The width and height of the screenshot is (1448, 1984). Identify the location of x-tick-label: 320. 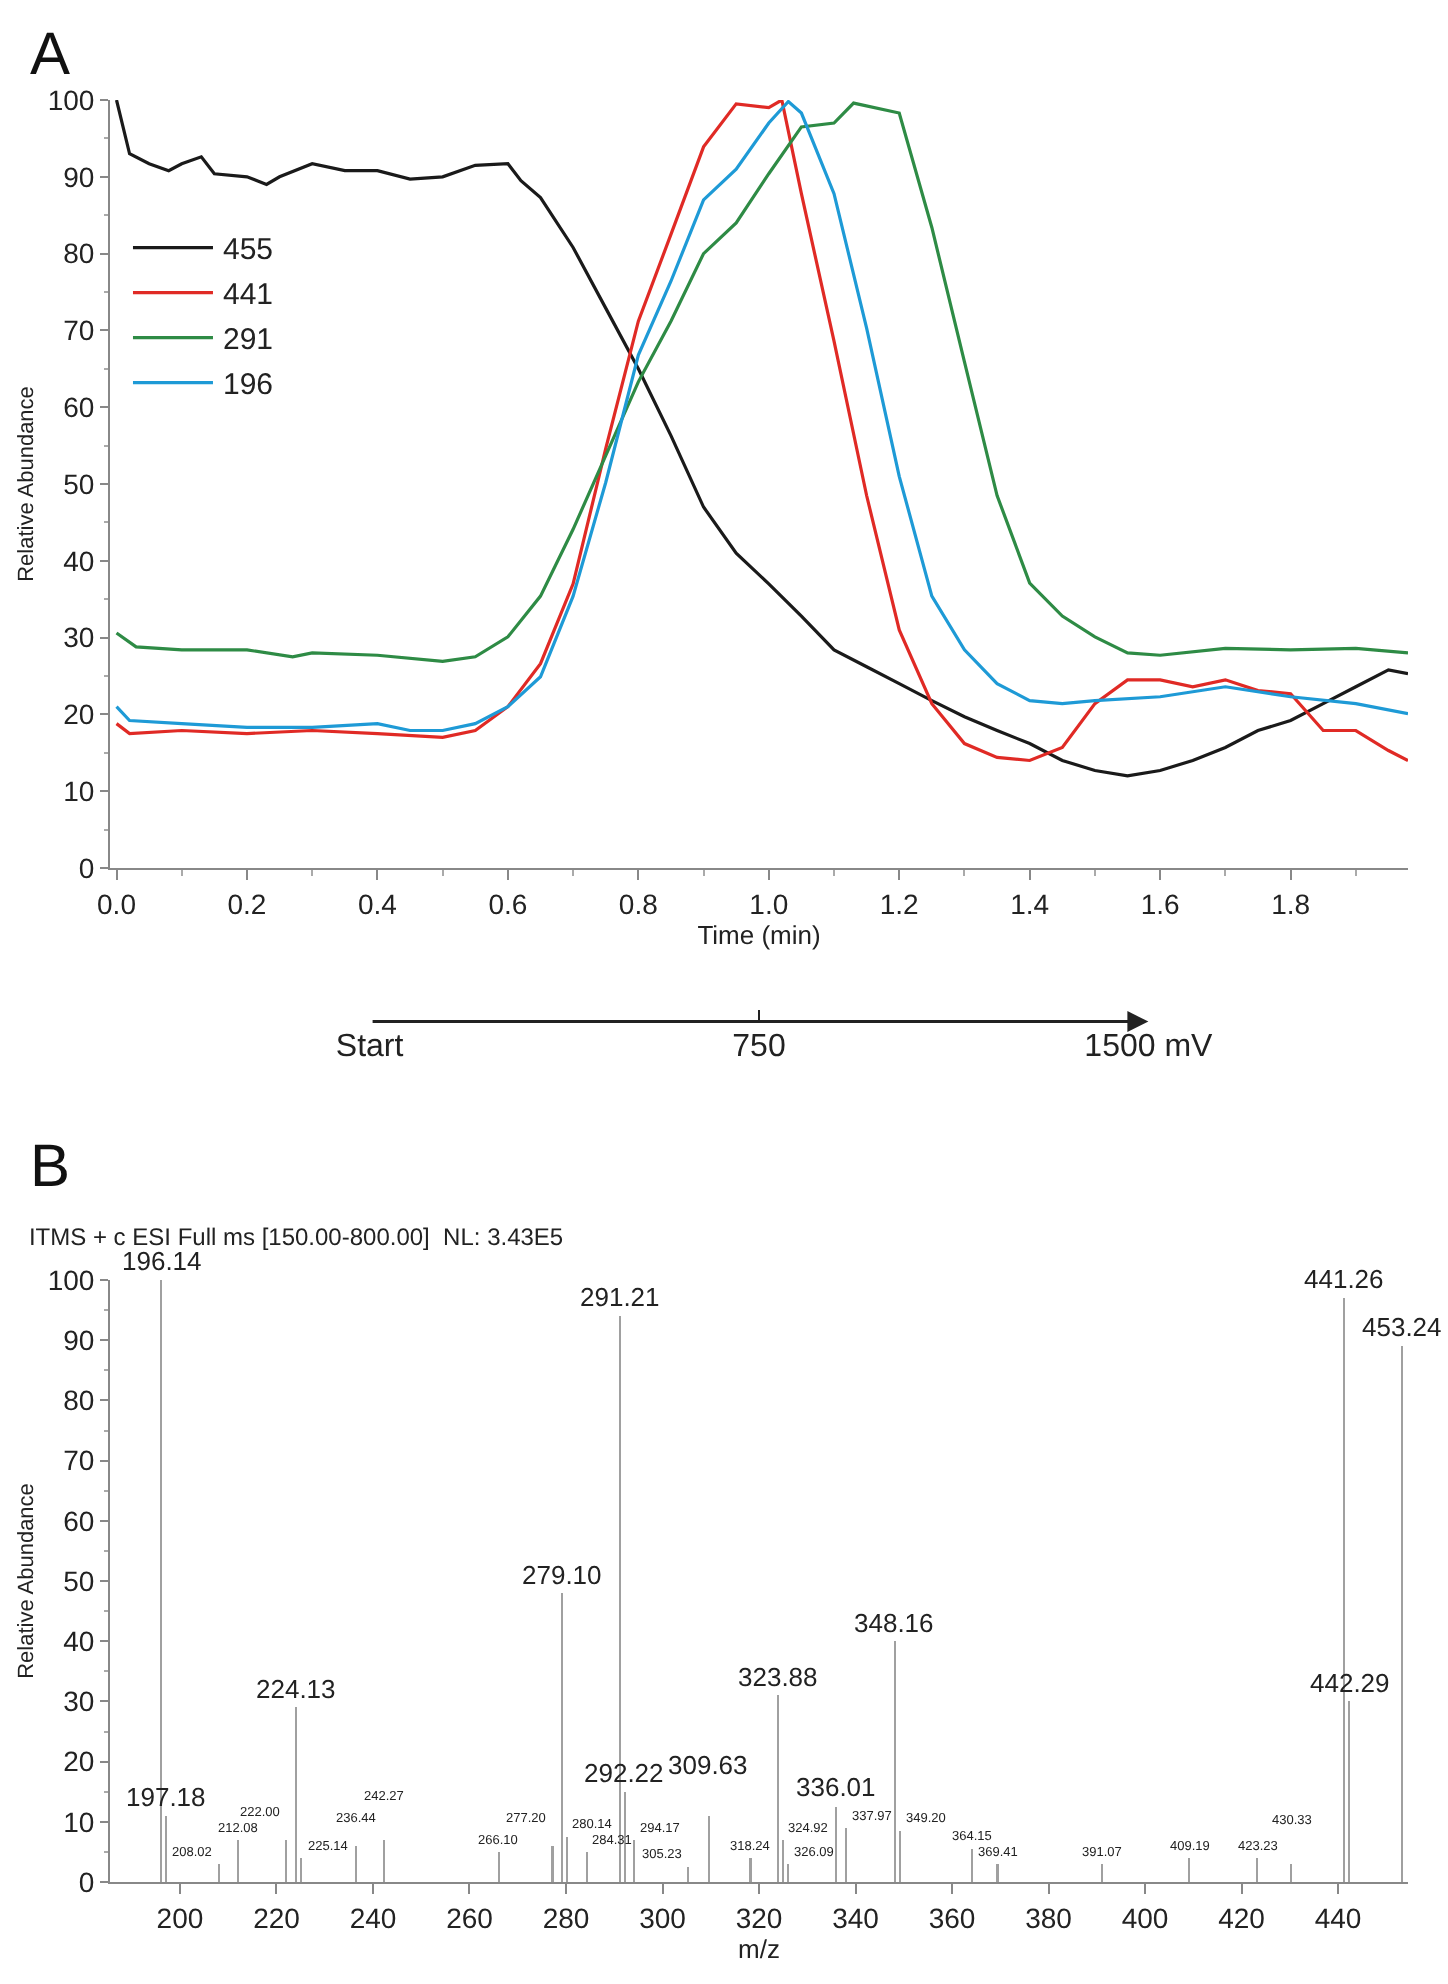
(759, 1917).